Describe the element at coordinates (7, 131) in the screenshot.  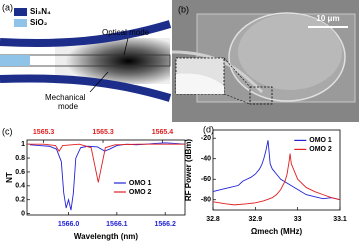
I see `panel-label: (c)` at that location.